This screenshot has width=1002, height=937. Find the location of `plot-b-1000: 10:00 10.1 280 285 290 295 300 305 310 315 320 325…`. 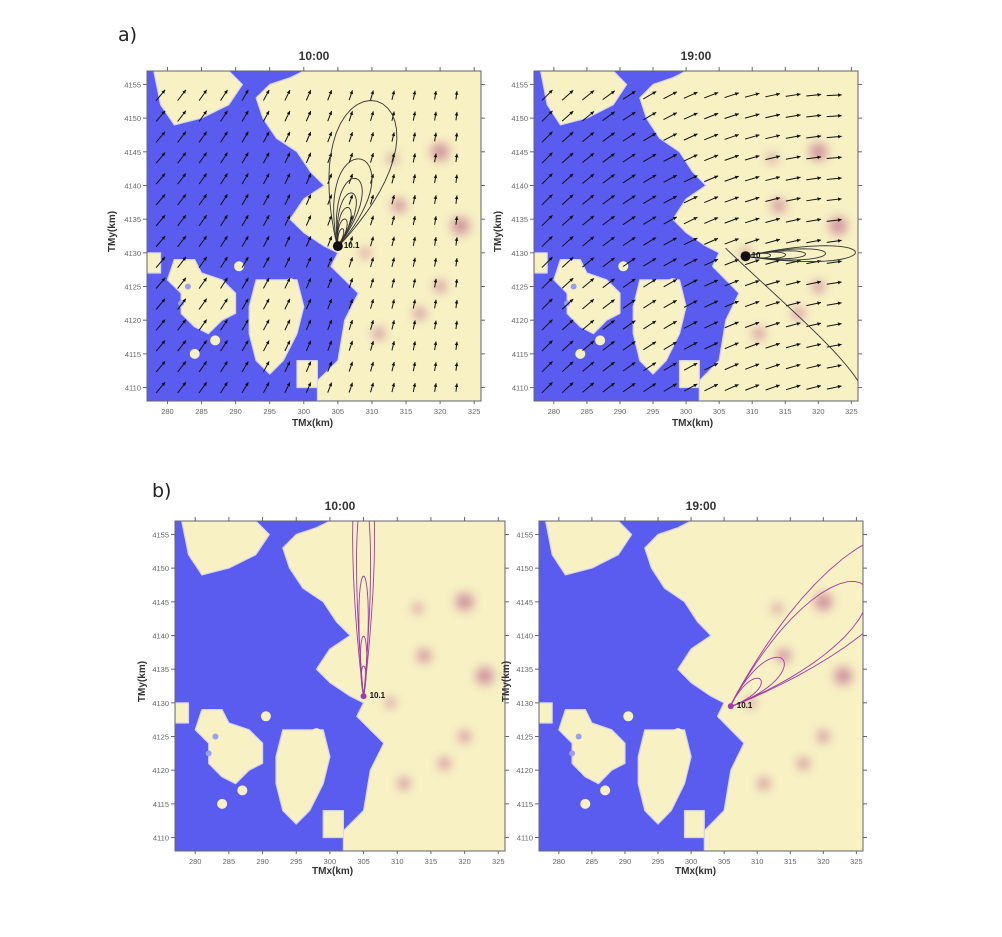

plot-b-1000: 10:00 10.1 280 285 290 295 300 305 310 315 320 325… is located at coordinates (330, 682).